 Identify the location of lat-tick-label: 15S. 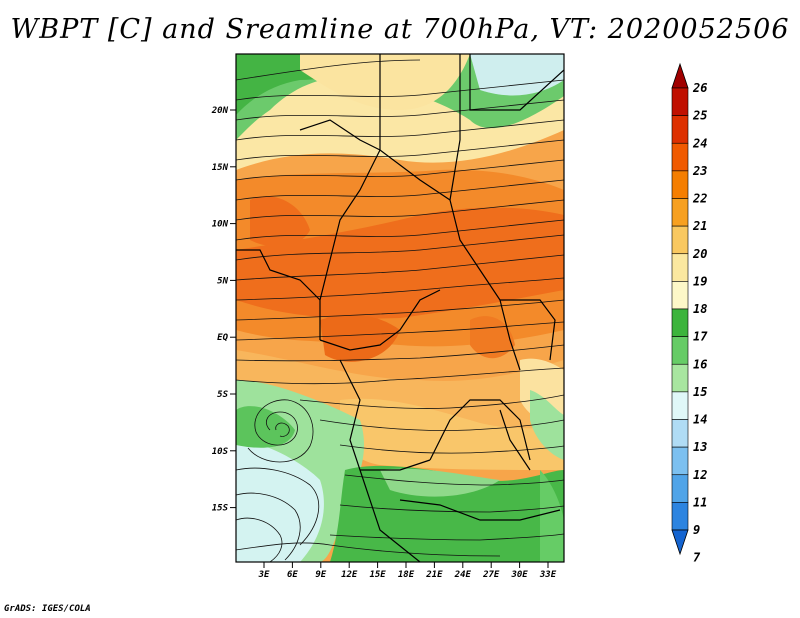
(220, 509).